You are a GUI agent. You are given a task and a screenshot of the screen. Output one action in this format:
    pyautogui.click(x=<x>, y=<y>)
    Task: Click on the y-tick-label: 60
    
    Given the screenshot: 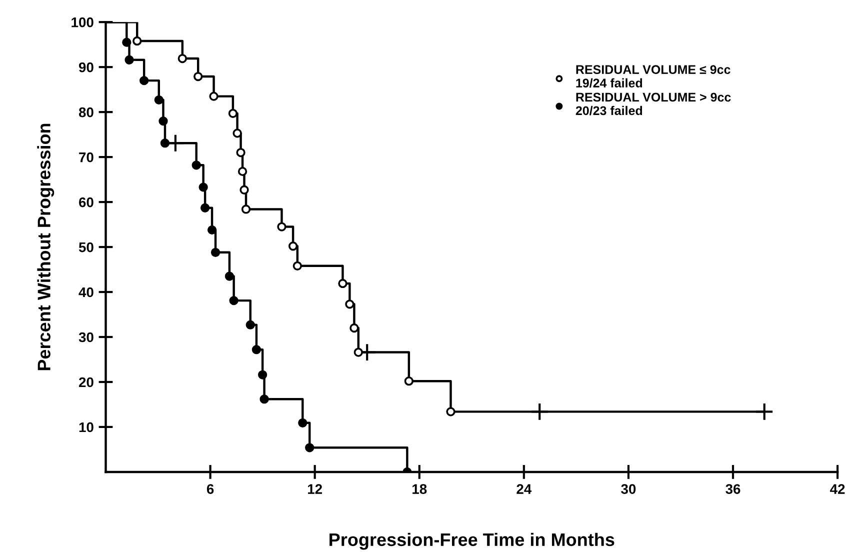 What is the action you would take?
    pyautogui.click(x=86, y=202)
    